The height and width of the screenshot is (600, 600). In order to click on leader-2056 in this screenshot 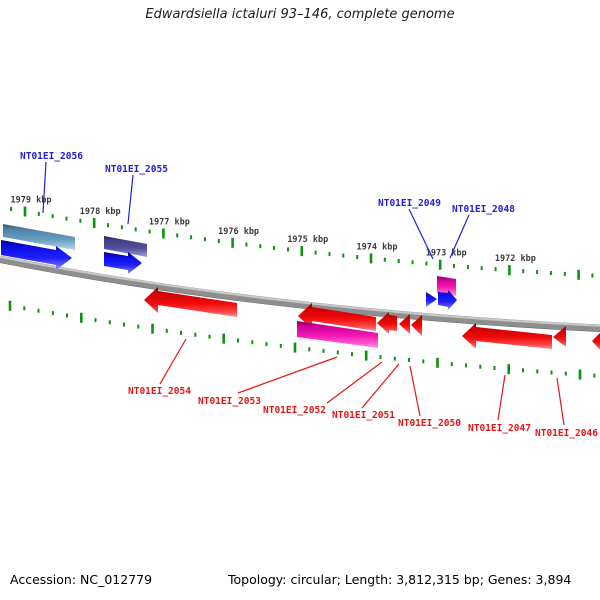, I will do `click(44, 187)`.